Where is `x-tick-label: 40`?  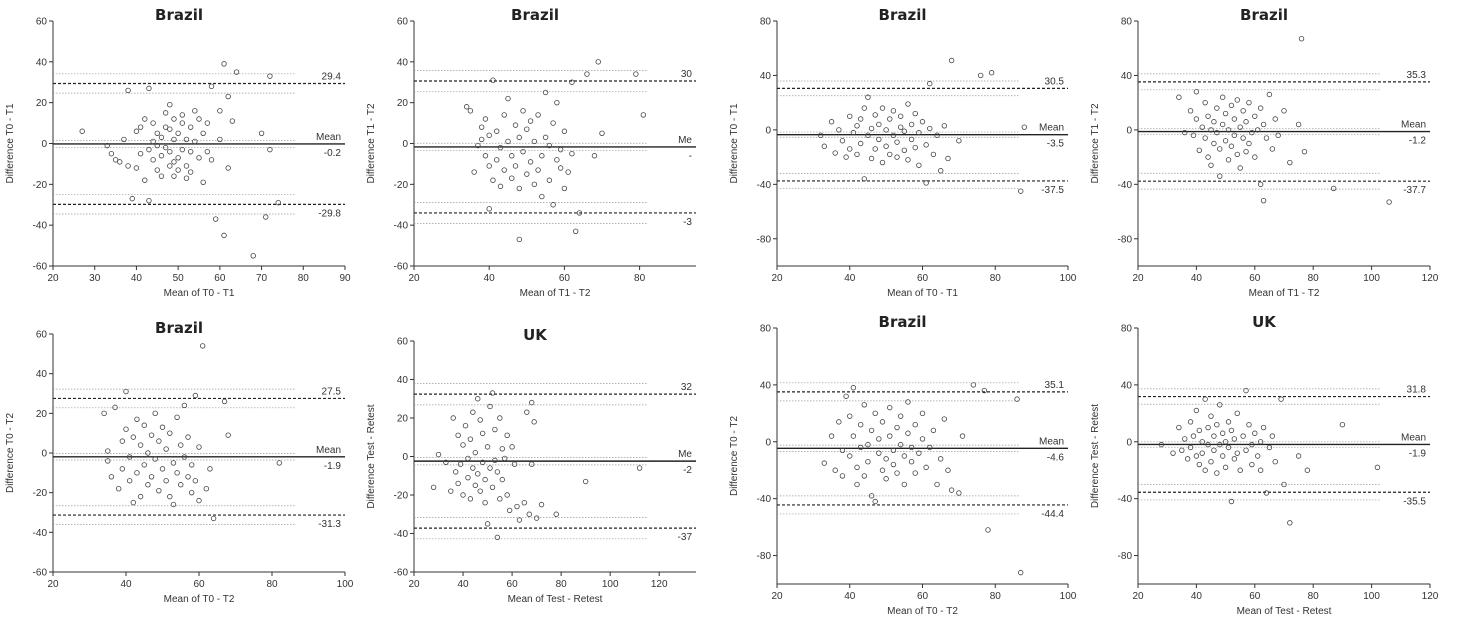 x-tick-label: 40 is located at coordinates (126, 584).